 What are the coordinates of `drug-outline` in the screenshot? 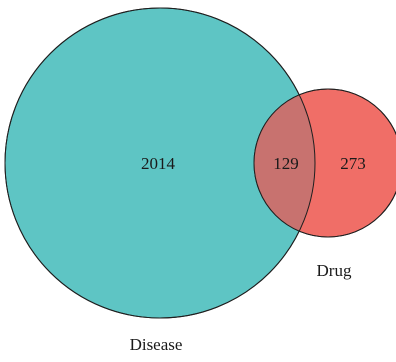 It's located at (324, 163).